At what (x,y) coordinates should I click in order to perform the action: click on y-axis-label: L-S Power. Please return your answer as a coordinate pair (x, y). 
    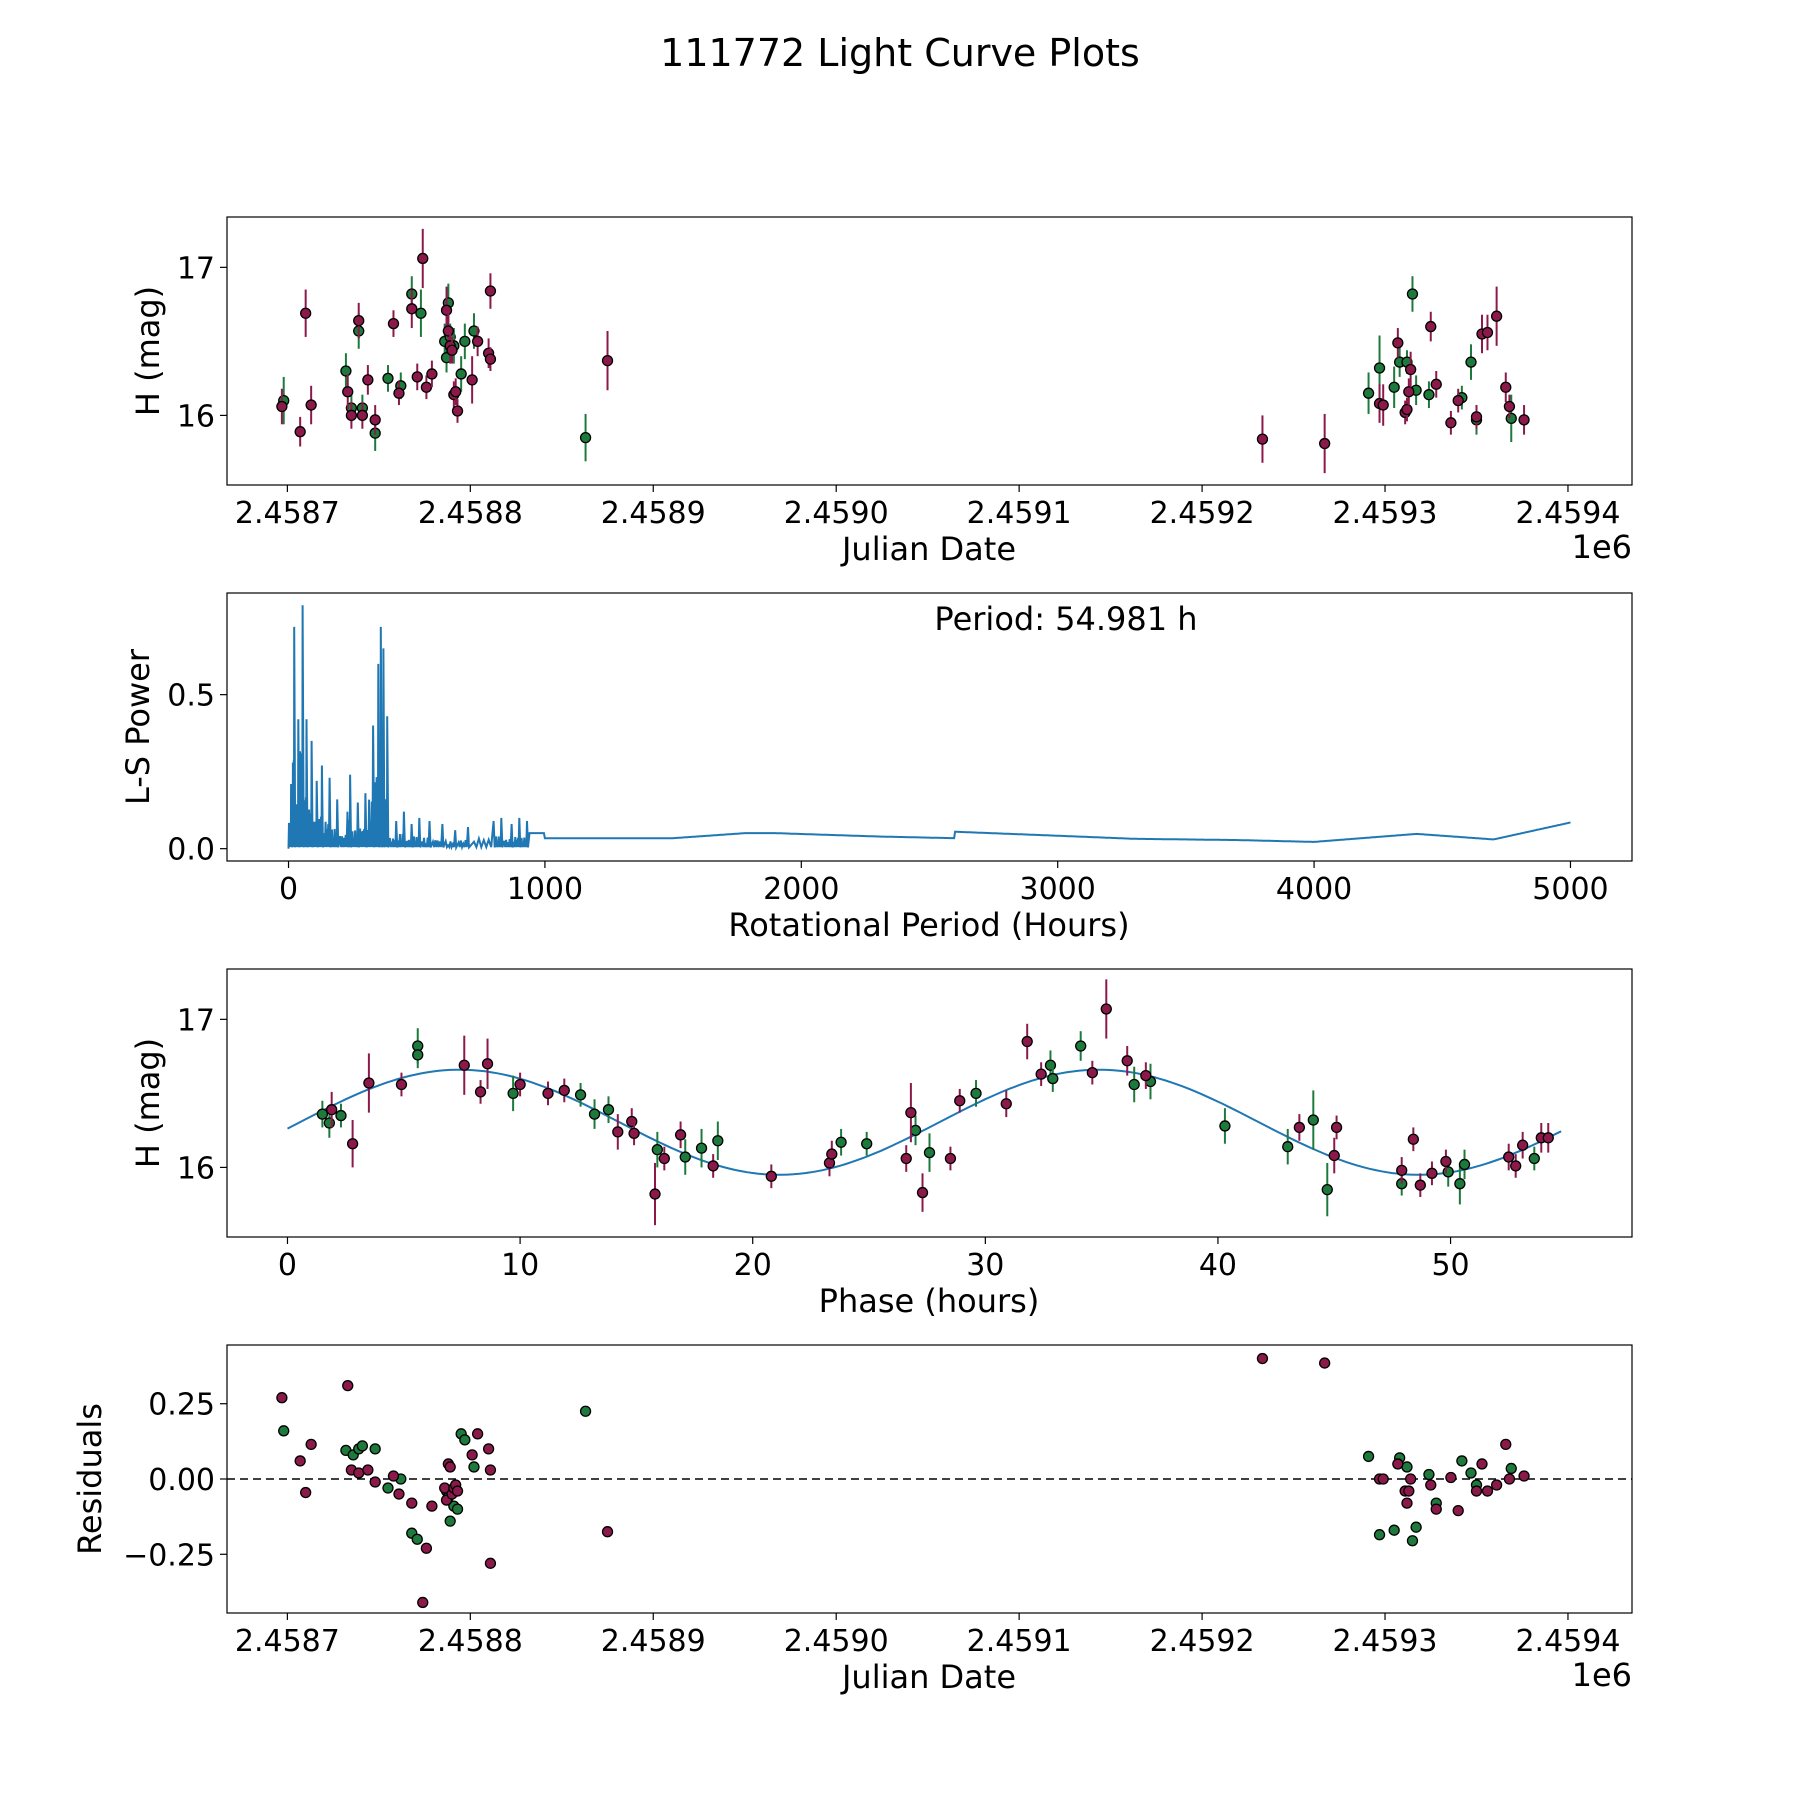
    Looking at the image, I should click on (138, 726).